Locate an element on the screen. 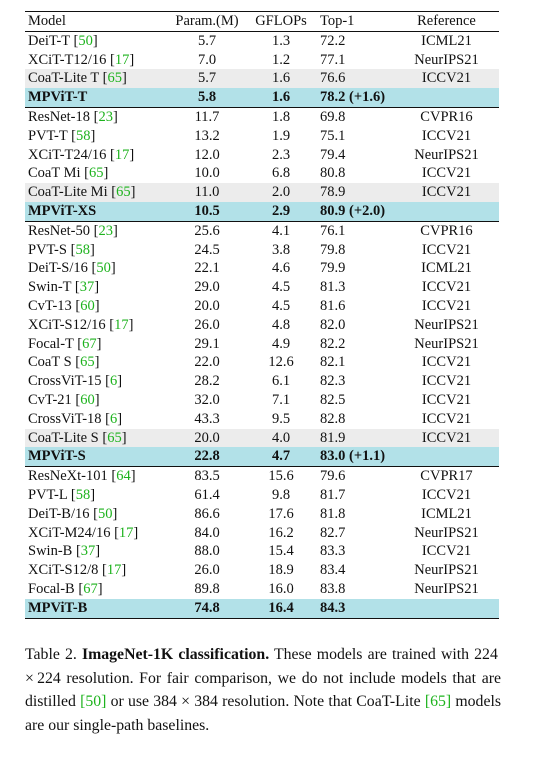 The width and height of the screenshot is (542, 771). cell-model: MPViT-XS is located at coordinates (95, 211).